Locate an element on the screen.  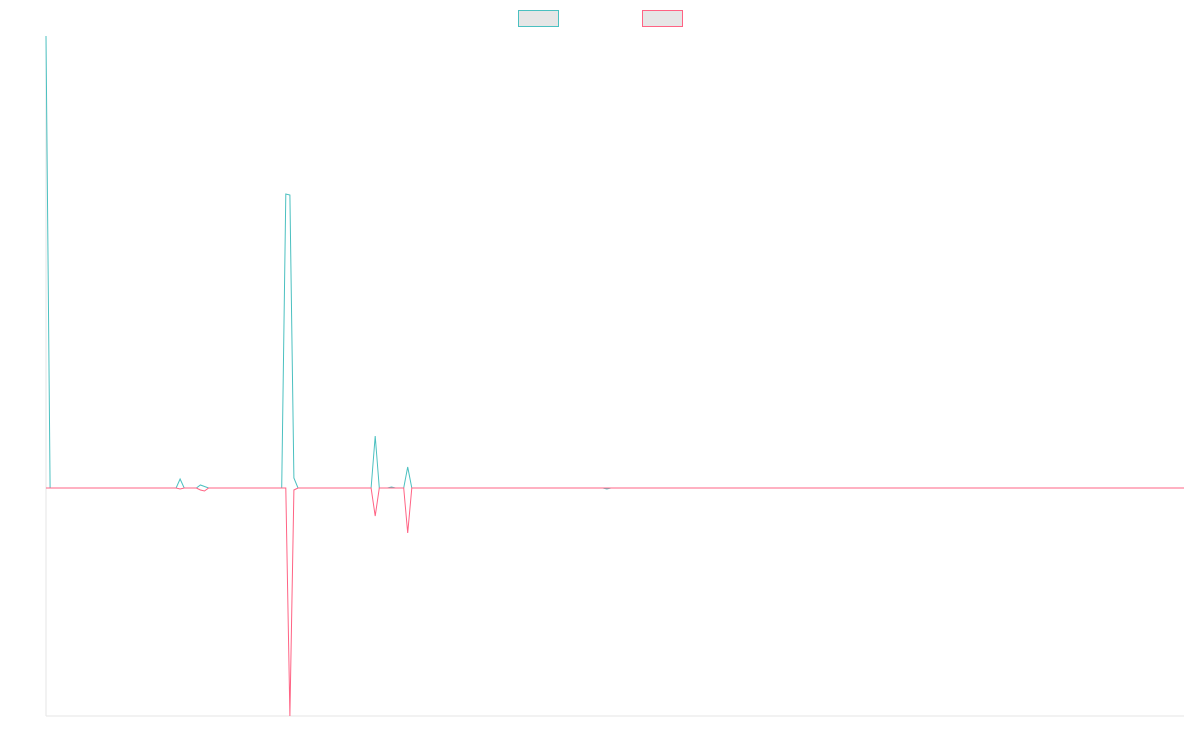
legend is located at coordinates (600, 18).